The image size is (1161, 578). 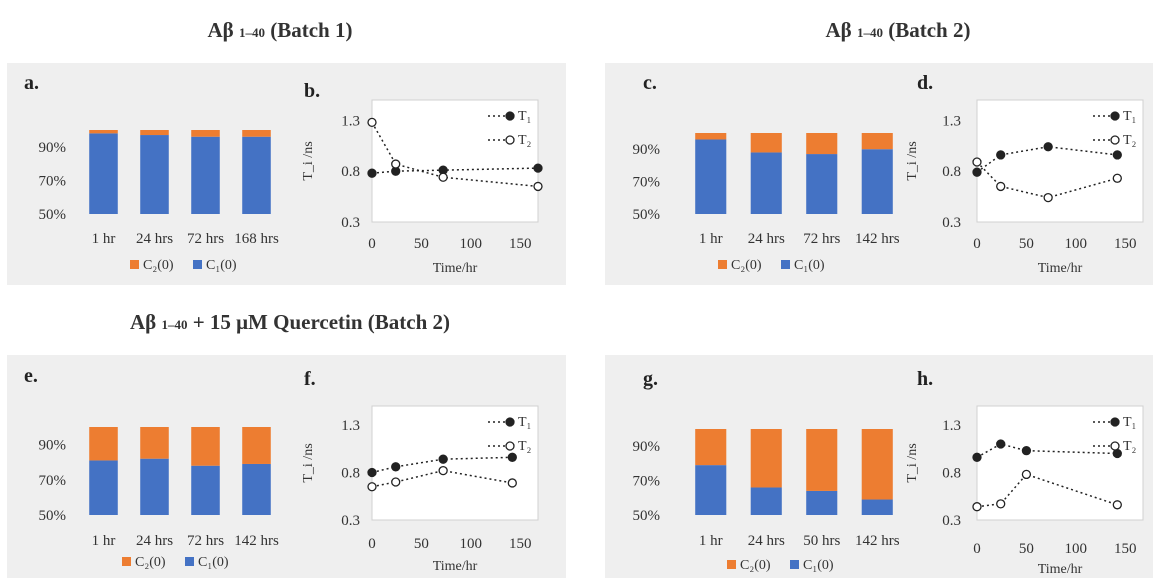 What do you see at coordinates (1115, 422) in the screenshot?
I see `legend-marker-t1-h` at bounding box center [1115, 422].